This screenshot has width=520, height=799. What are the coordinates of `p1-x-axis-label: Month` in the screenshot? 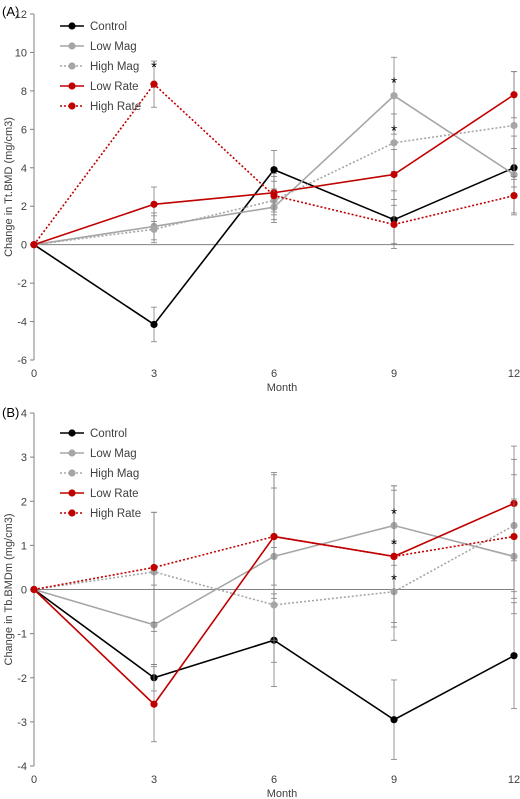 It's located at (282, 388).